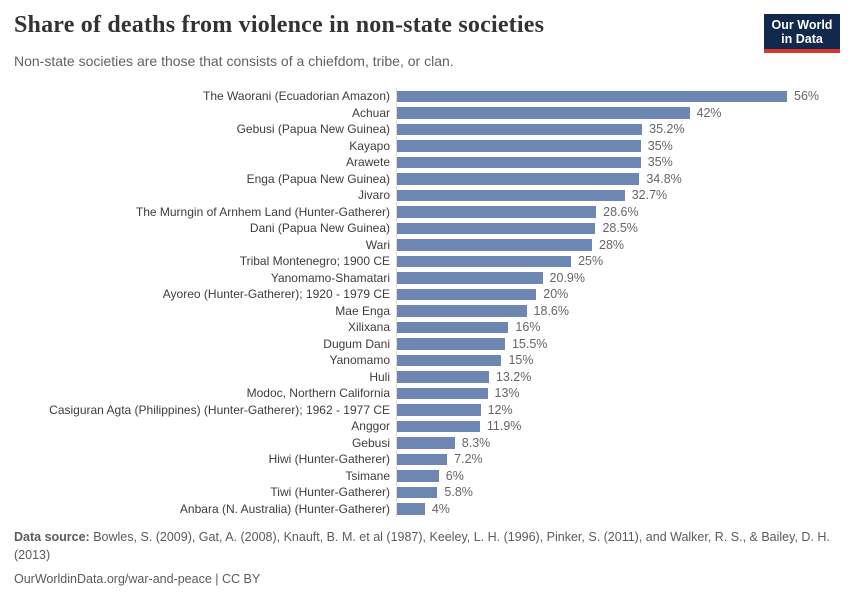  Describe the element at coordinates (623, 294) in the screenshot. I see `bar-track: 20%` at that location.